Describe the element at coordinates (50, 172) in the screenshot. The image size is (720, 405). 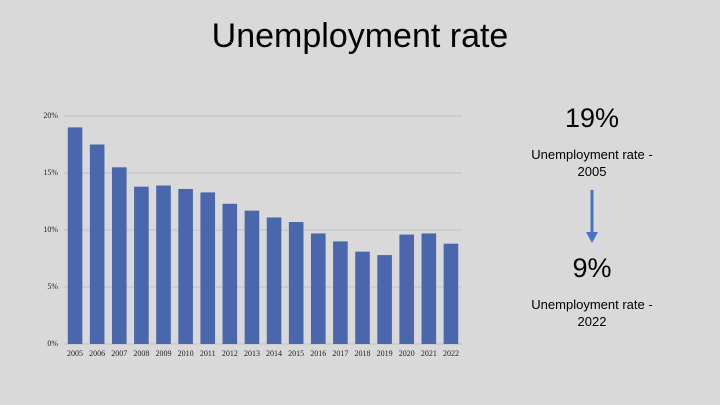
I see `y-tick-label: 15%` at that location.